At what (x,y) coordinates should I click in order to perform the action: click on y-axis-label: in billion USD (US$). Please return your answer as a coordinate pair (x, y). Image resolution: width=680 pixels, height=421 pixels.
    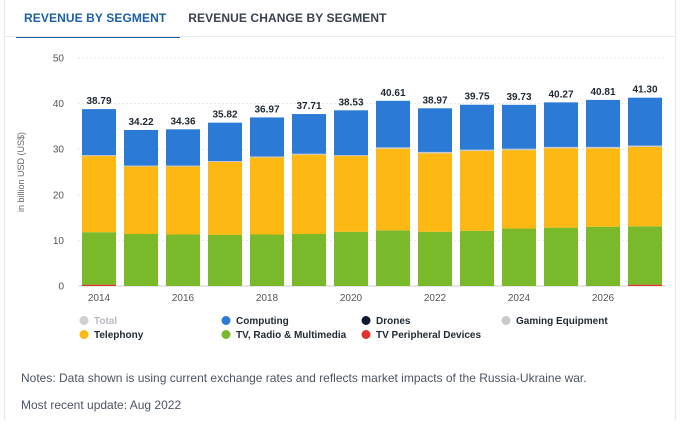
    Looking at the image, I should click on (21, 172).